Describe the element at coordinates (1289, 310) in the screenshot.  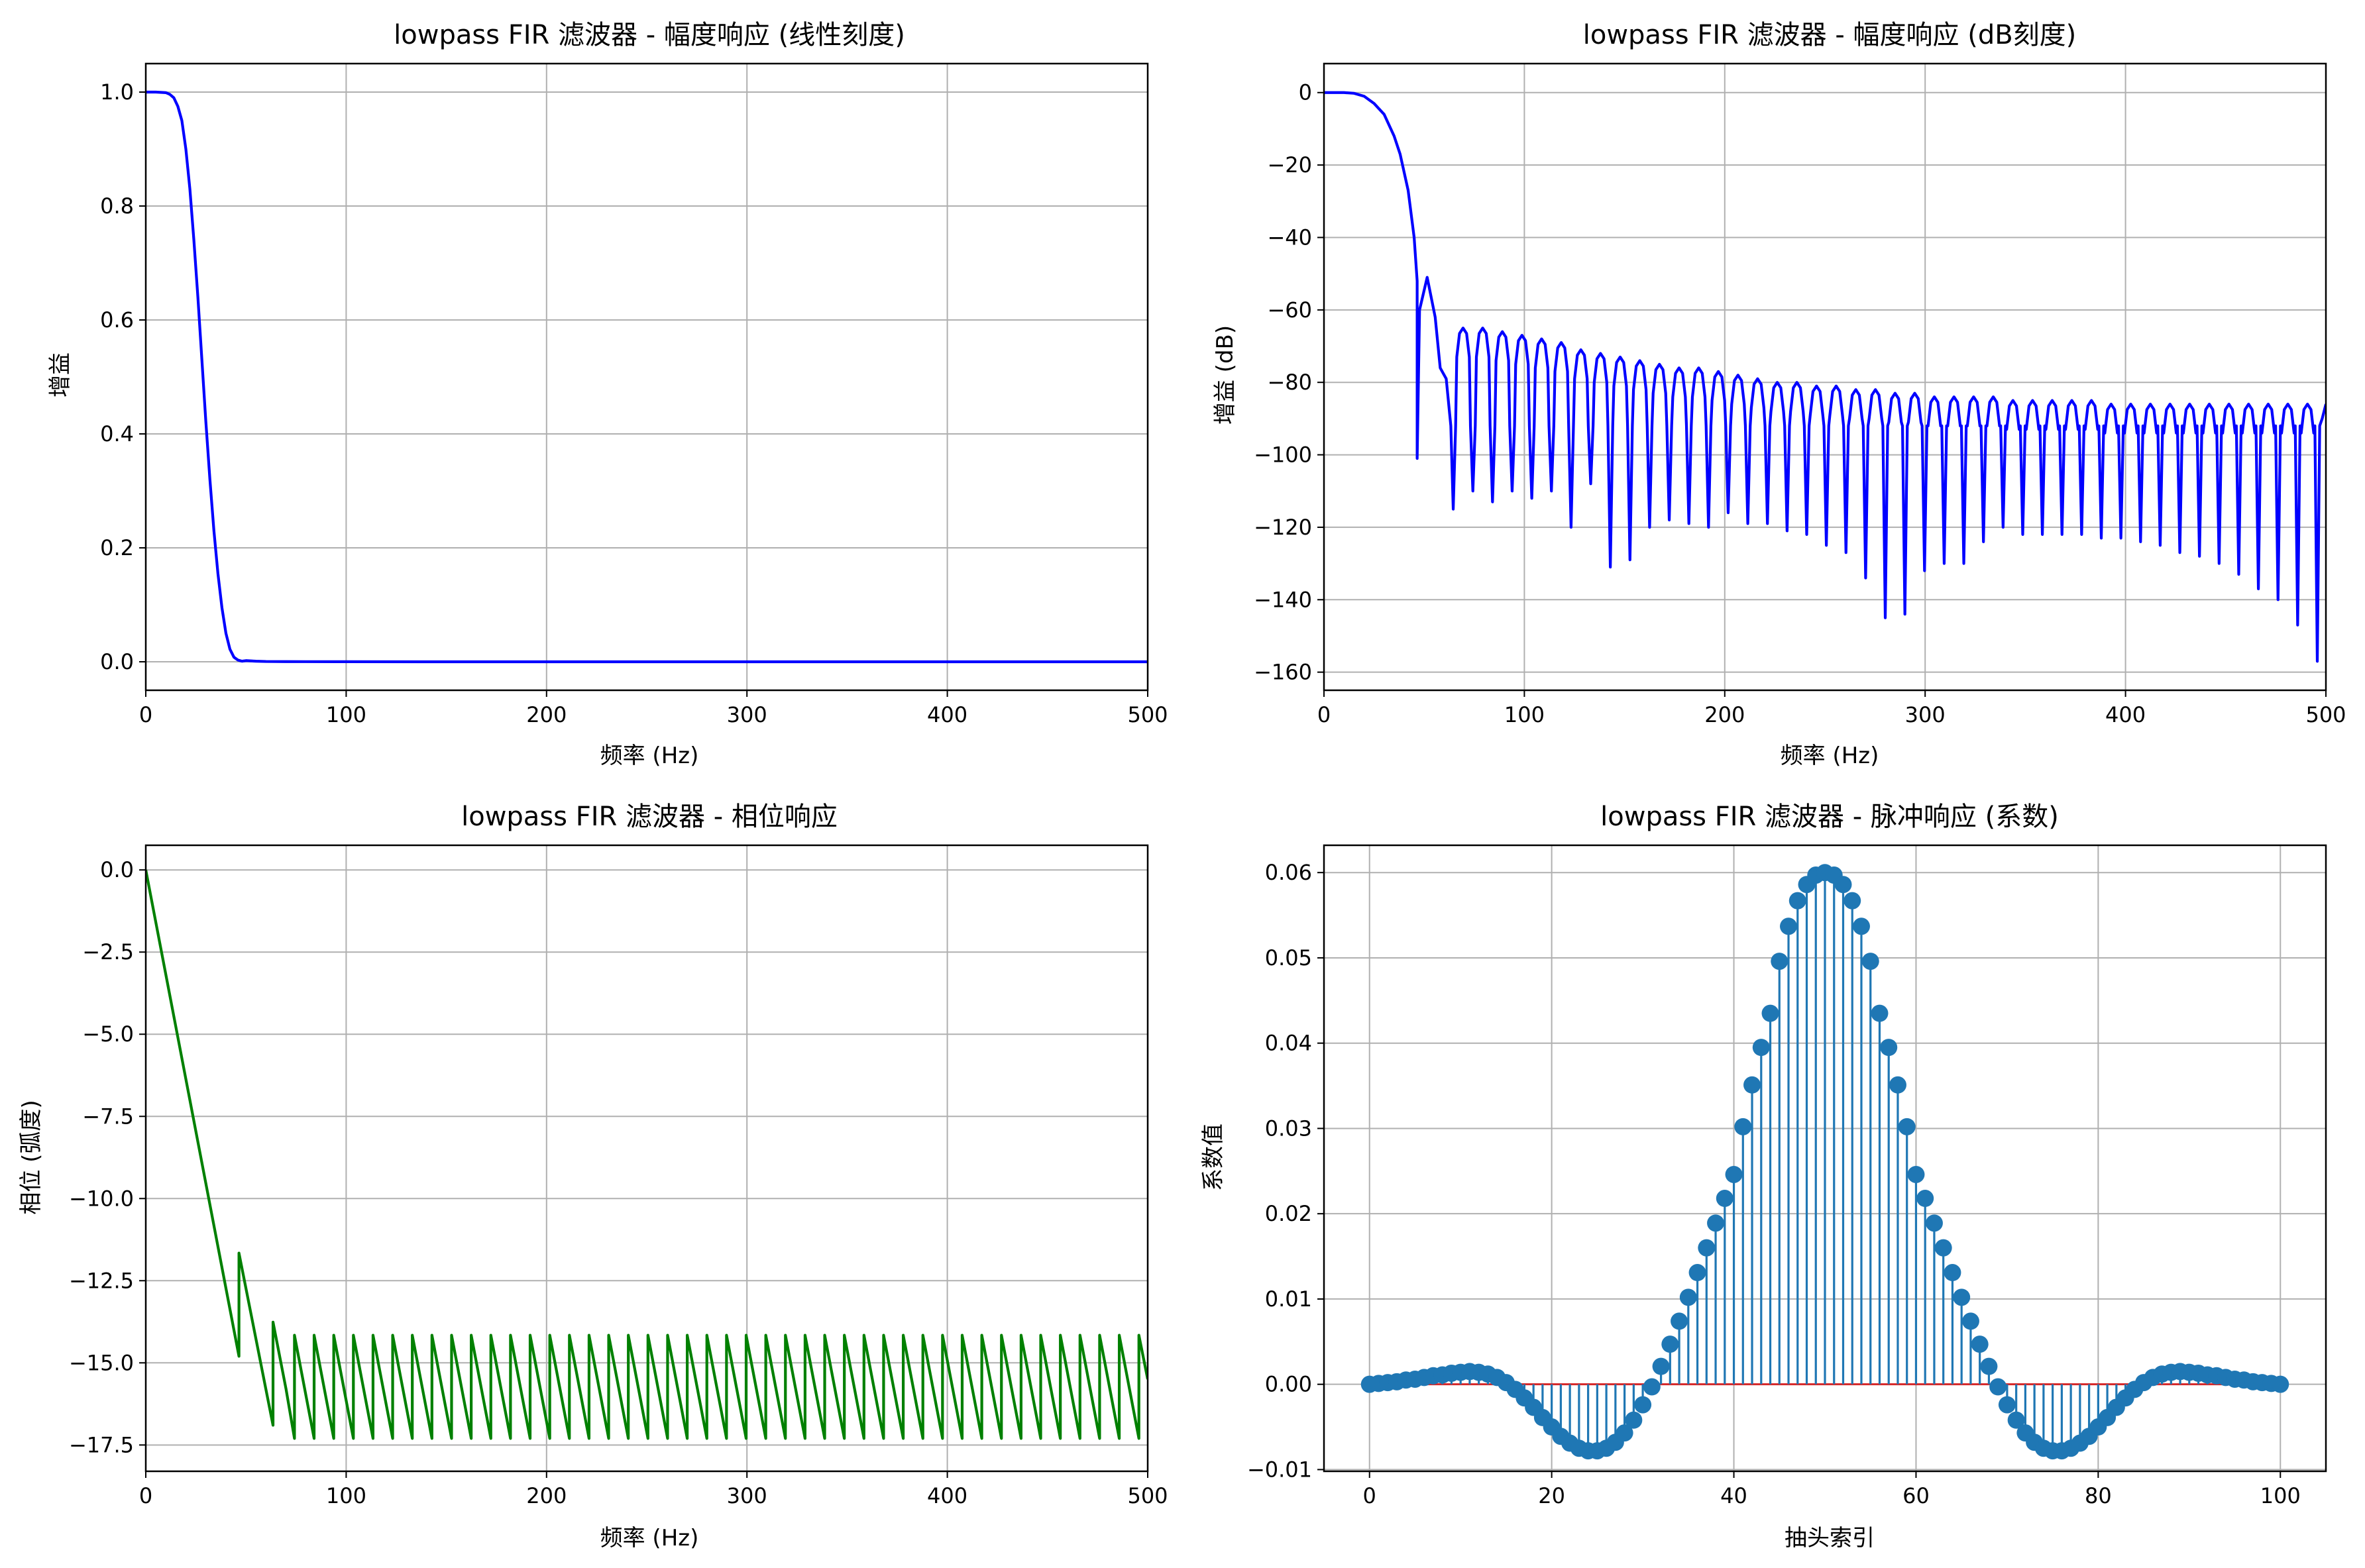
I see `y-tick-label: −60` at that location.